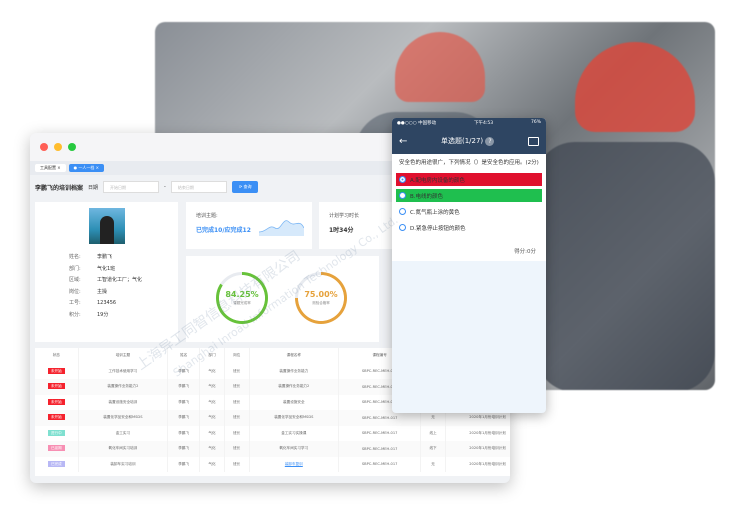 The image size is (738, 519). What do you see at coordinates (72, 147) in the screenshot?
I see `maximize-dot` at bounding box center [72, 147].